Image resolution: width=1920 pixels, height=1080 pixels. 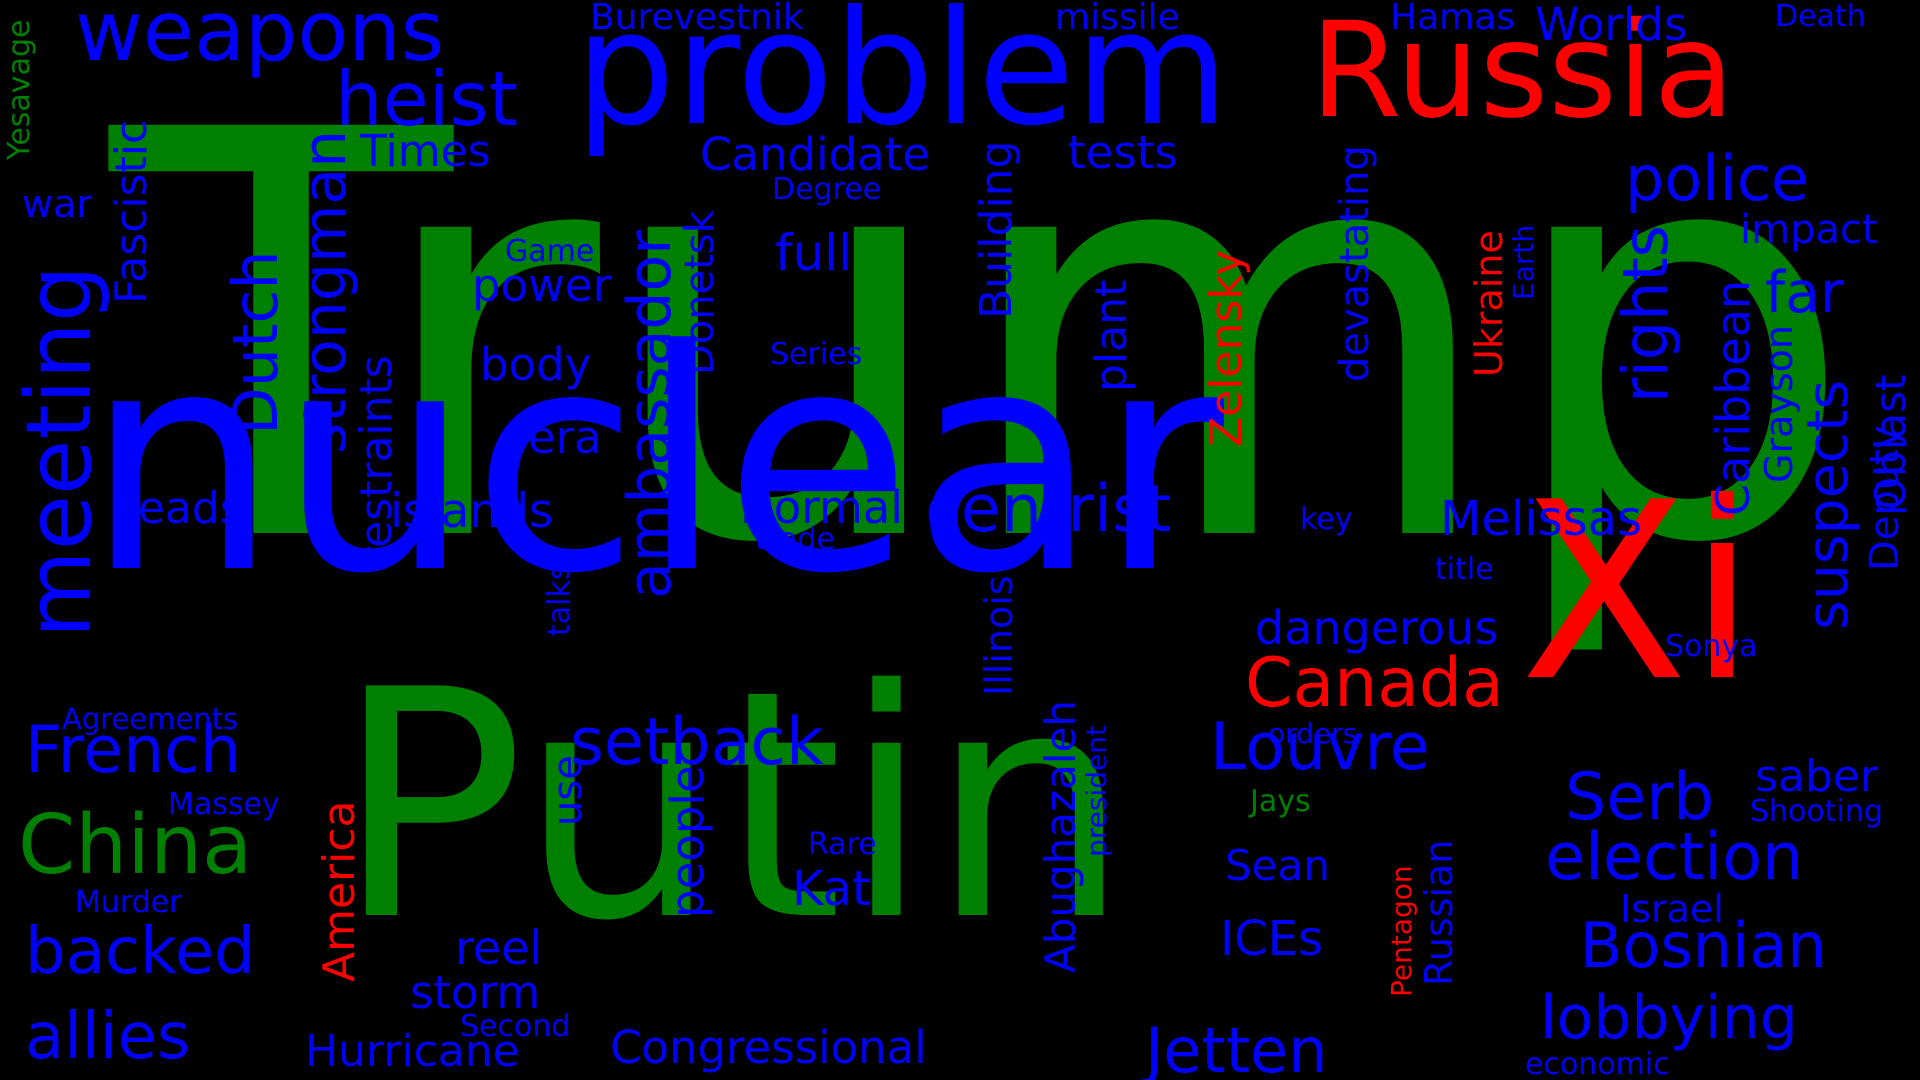 What do you see at coordinates (842, 844) in the screenshot?
I see `word-rare: Rare` at bounding box center [842, 844].